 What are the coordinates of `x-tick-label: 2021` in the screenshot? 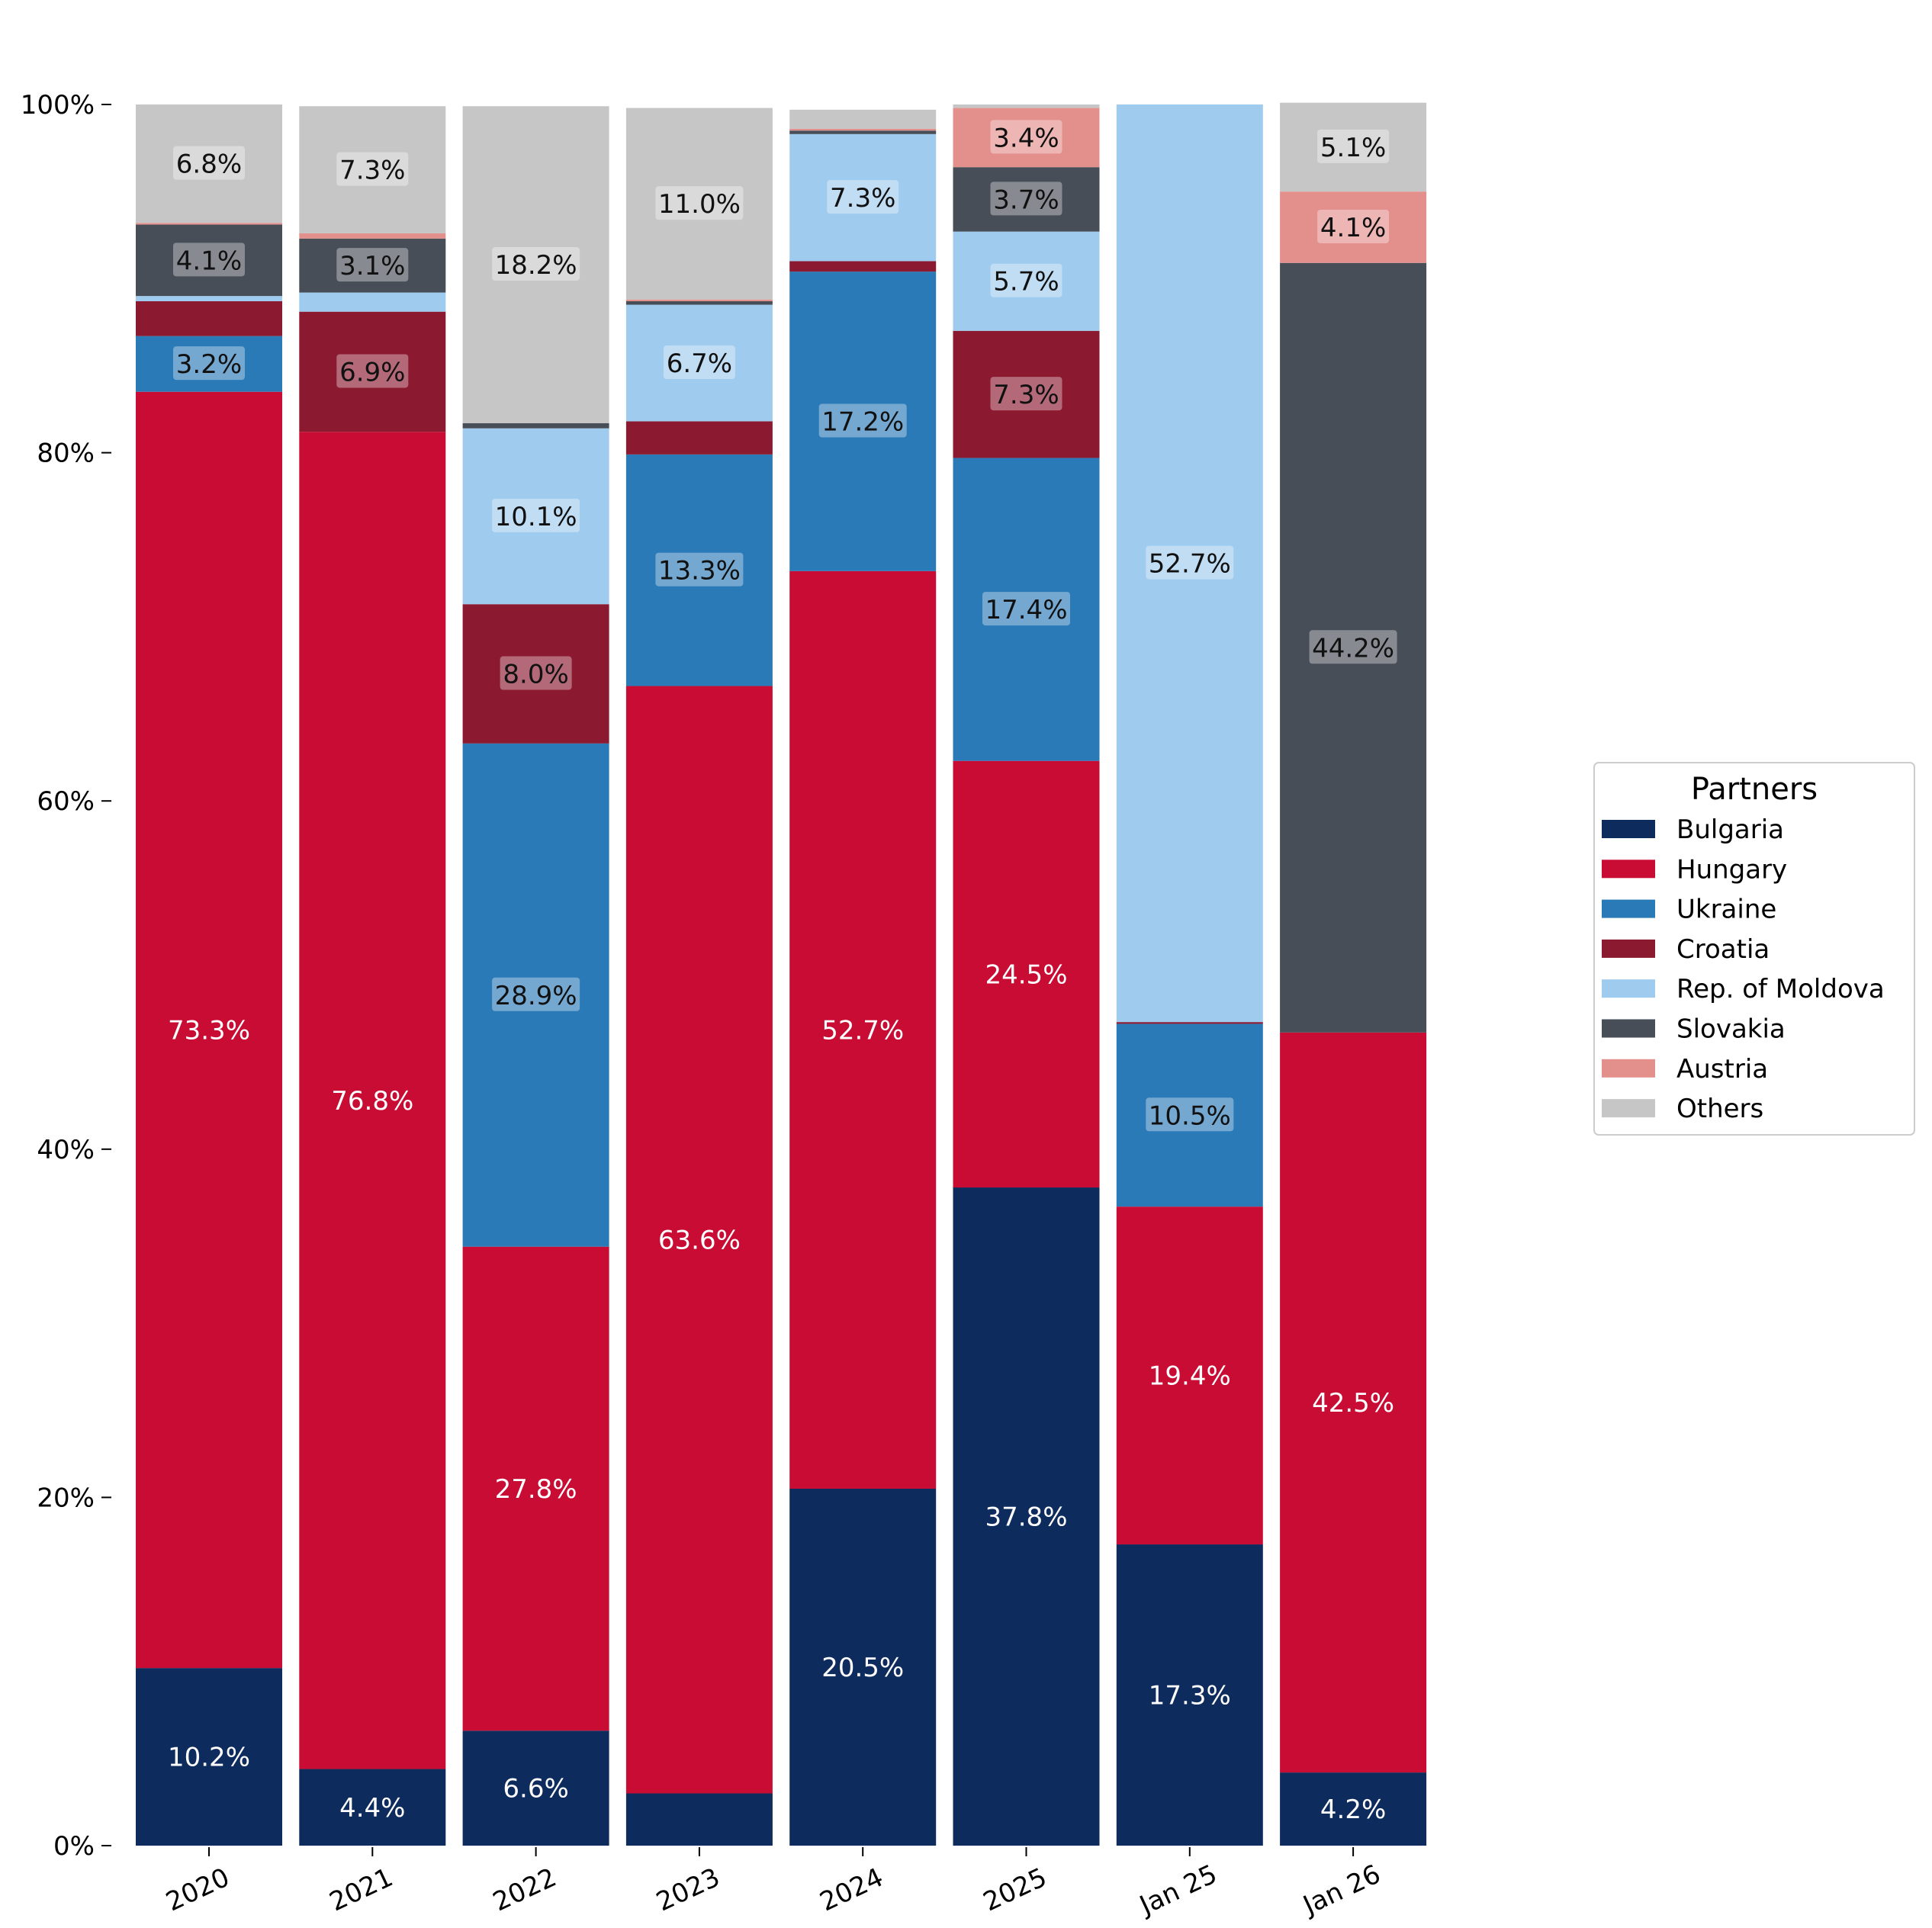 It's located at (361, 1890).